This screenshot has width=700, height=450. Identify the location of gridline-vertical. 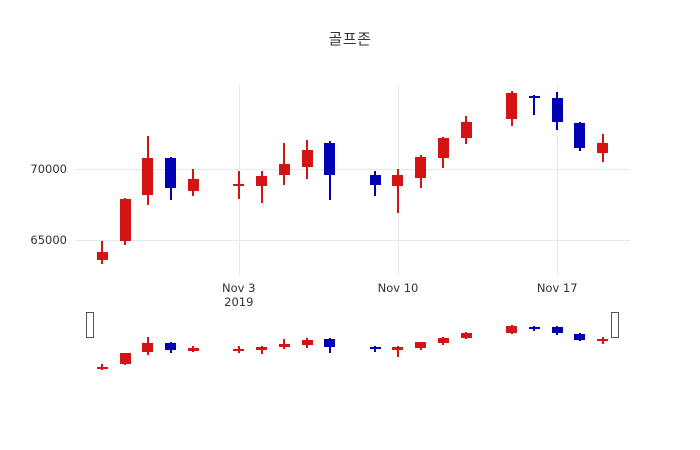
(558, 180).